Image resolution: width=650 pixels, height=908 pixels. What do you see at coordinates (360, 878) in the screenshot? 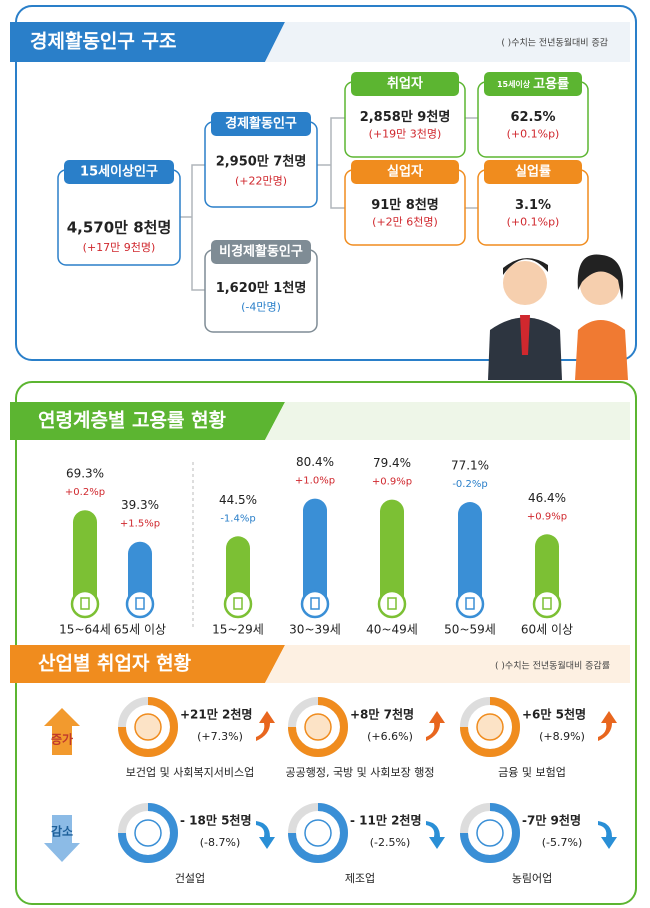
I see `industry-name: 제조업` at bounding box center [360, 878].